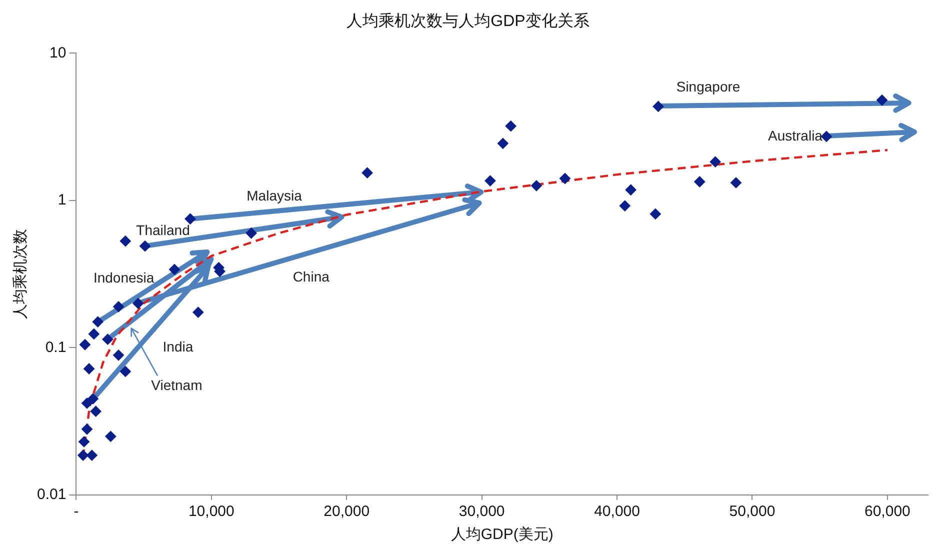  I want to click on annotation: Vietnam, so click(176, 385).